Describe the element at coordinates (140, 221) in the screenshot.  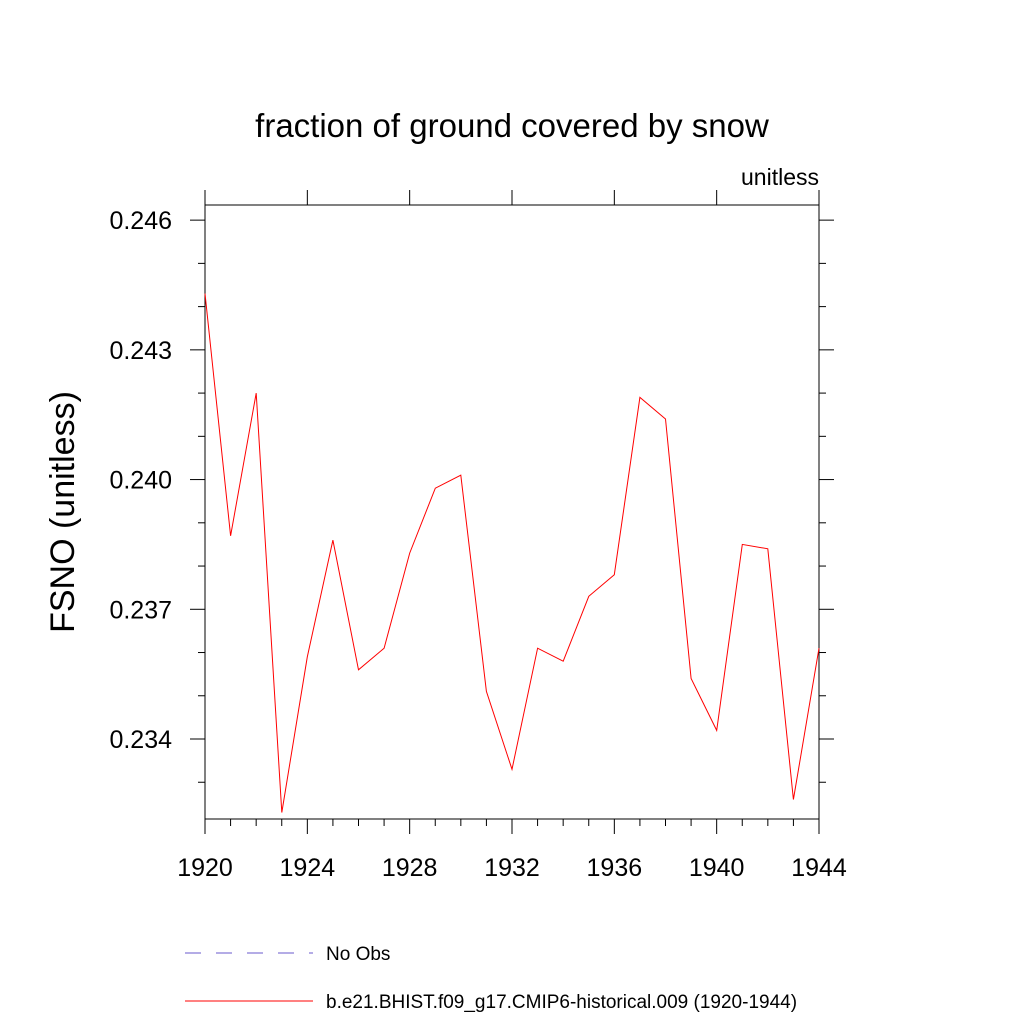
I see `y-tick-label: 0.246` at that location.